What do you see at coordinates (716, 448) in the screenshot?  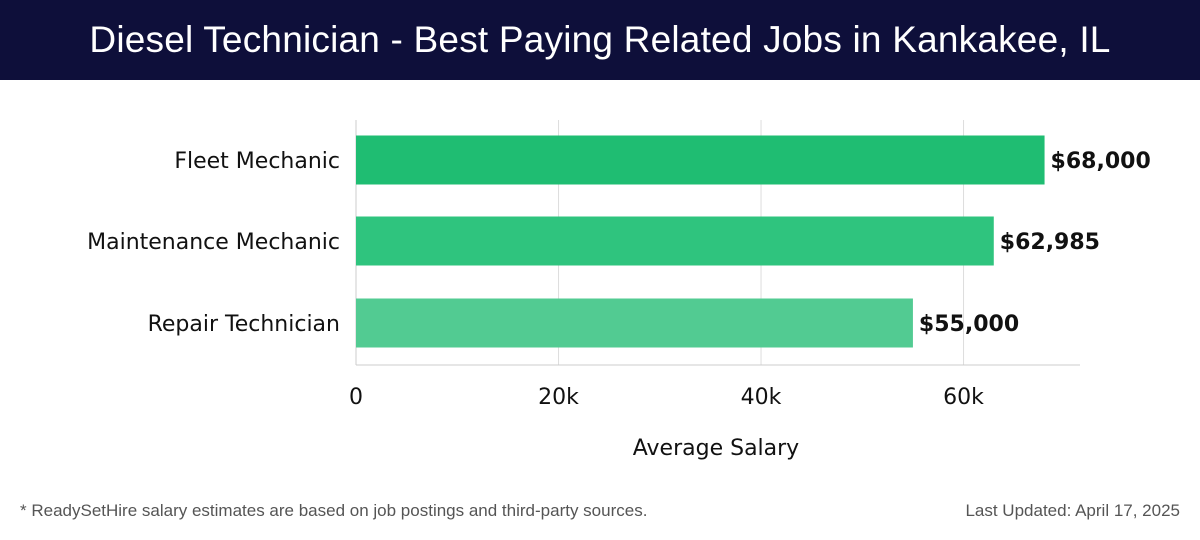 I see `x-axis-title: Average Salary` at bounding box center [716, 448].